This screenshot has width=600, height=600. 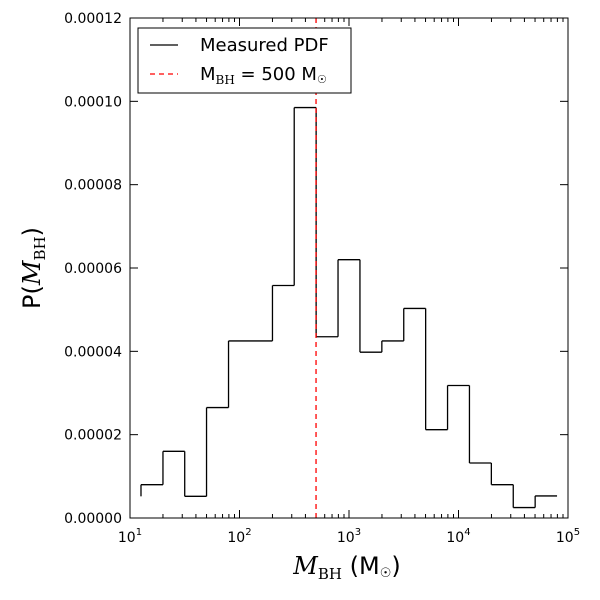 I want to click on x-tick-label: 10⁴, so click(x=458, y=536).